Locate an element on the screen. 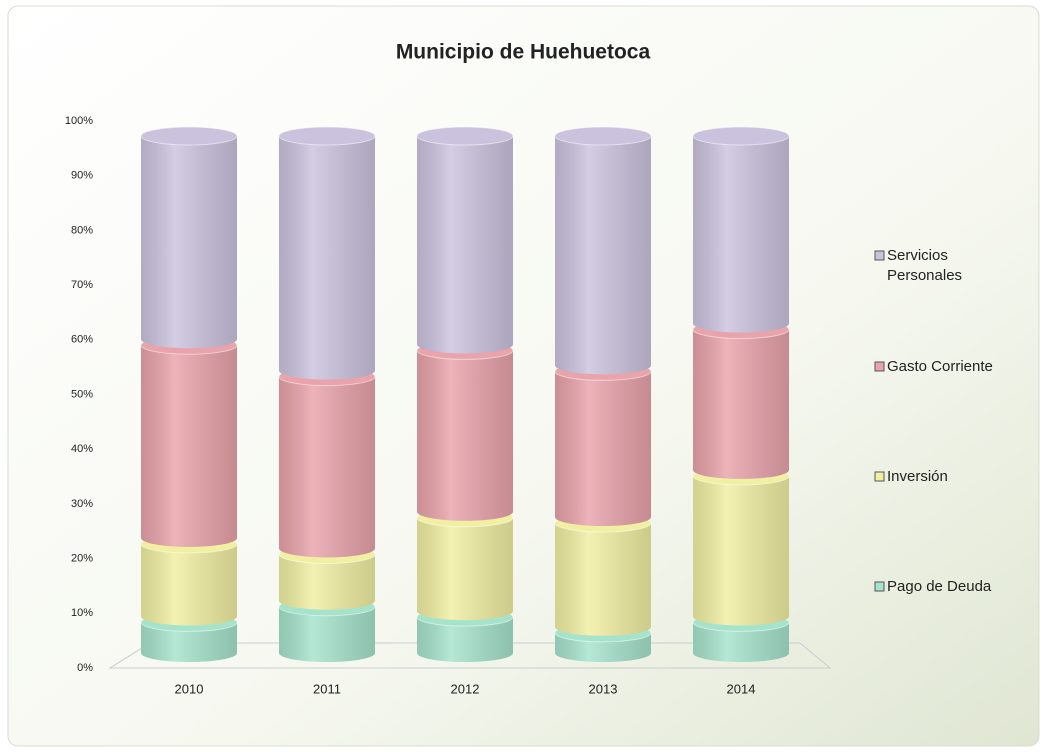  y-tick-label: 70% is located at coordinates (82, 285).